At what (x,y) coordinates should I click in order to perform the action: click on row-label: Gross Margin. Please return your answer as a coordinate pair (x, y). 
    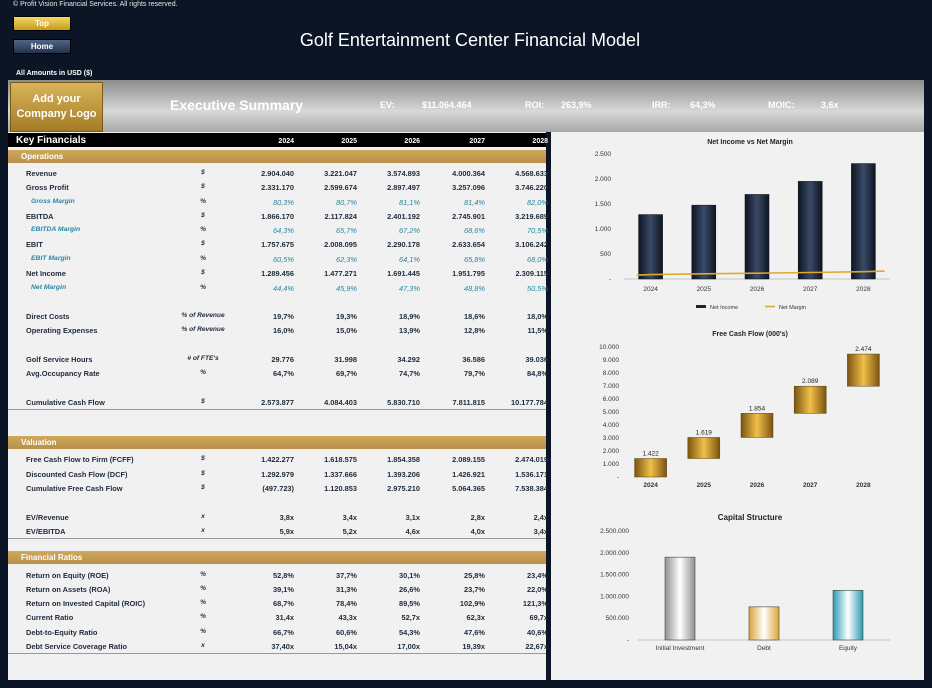
    Looking at the image, I should click on (53, 201).